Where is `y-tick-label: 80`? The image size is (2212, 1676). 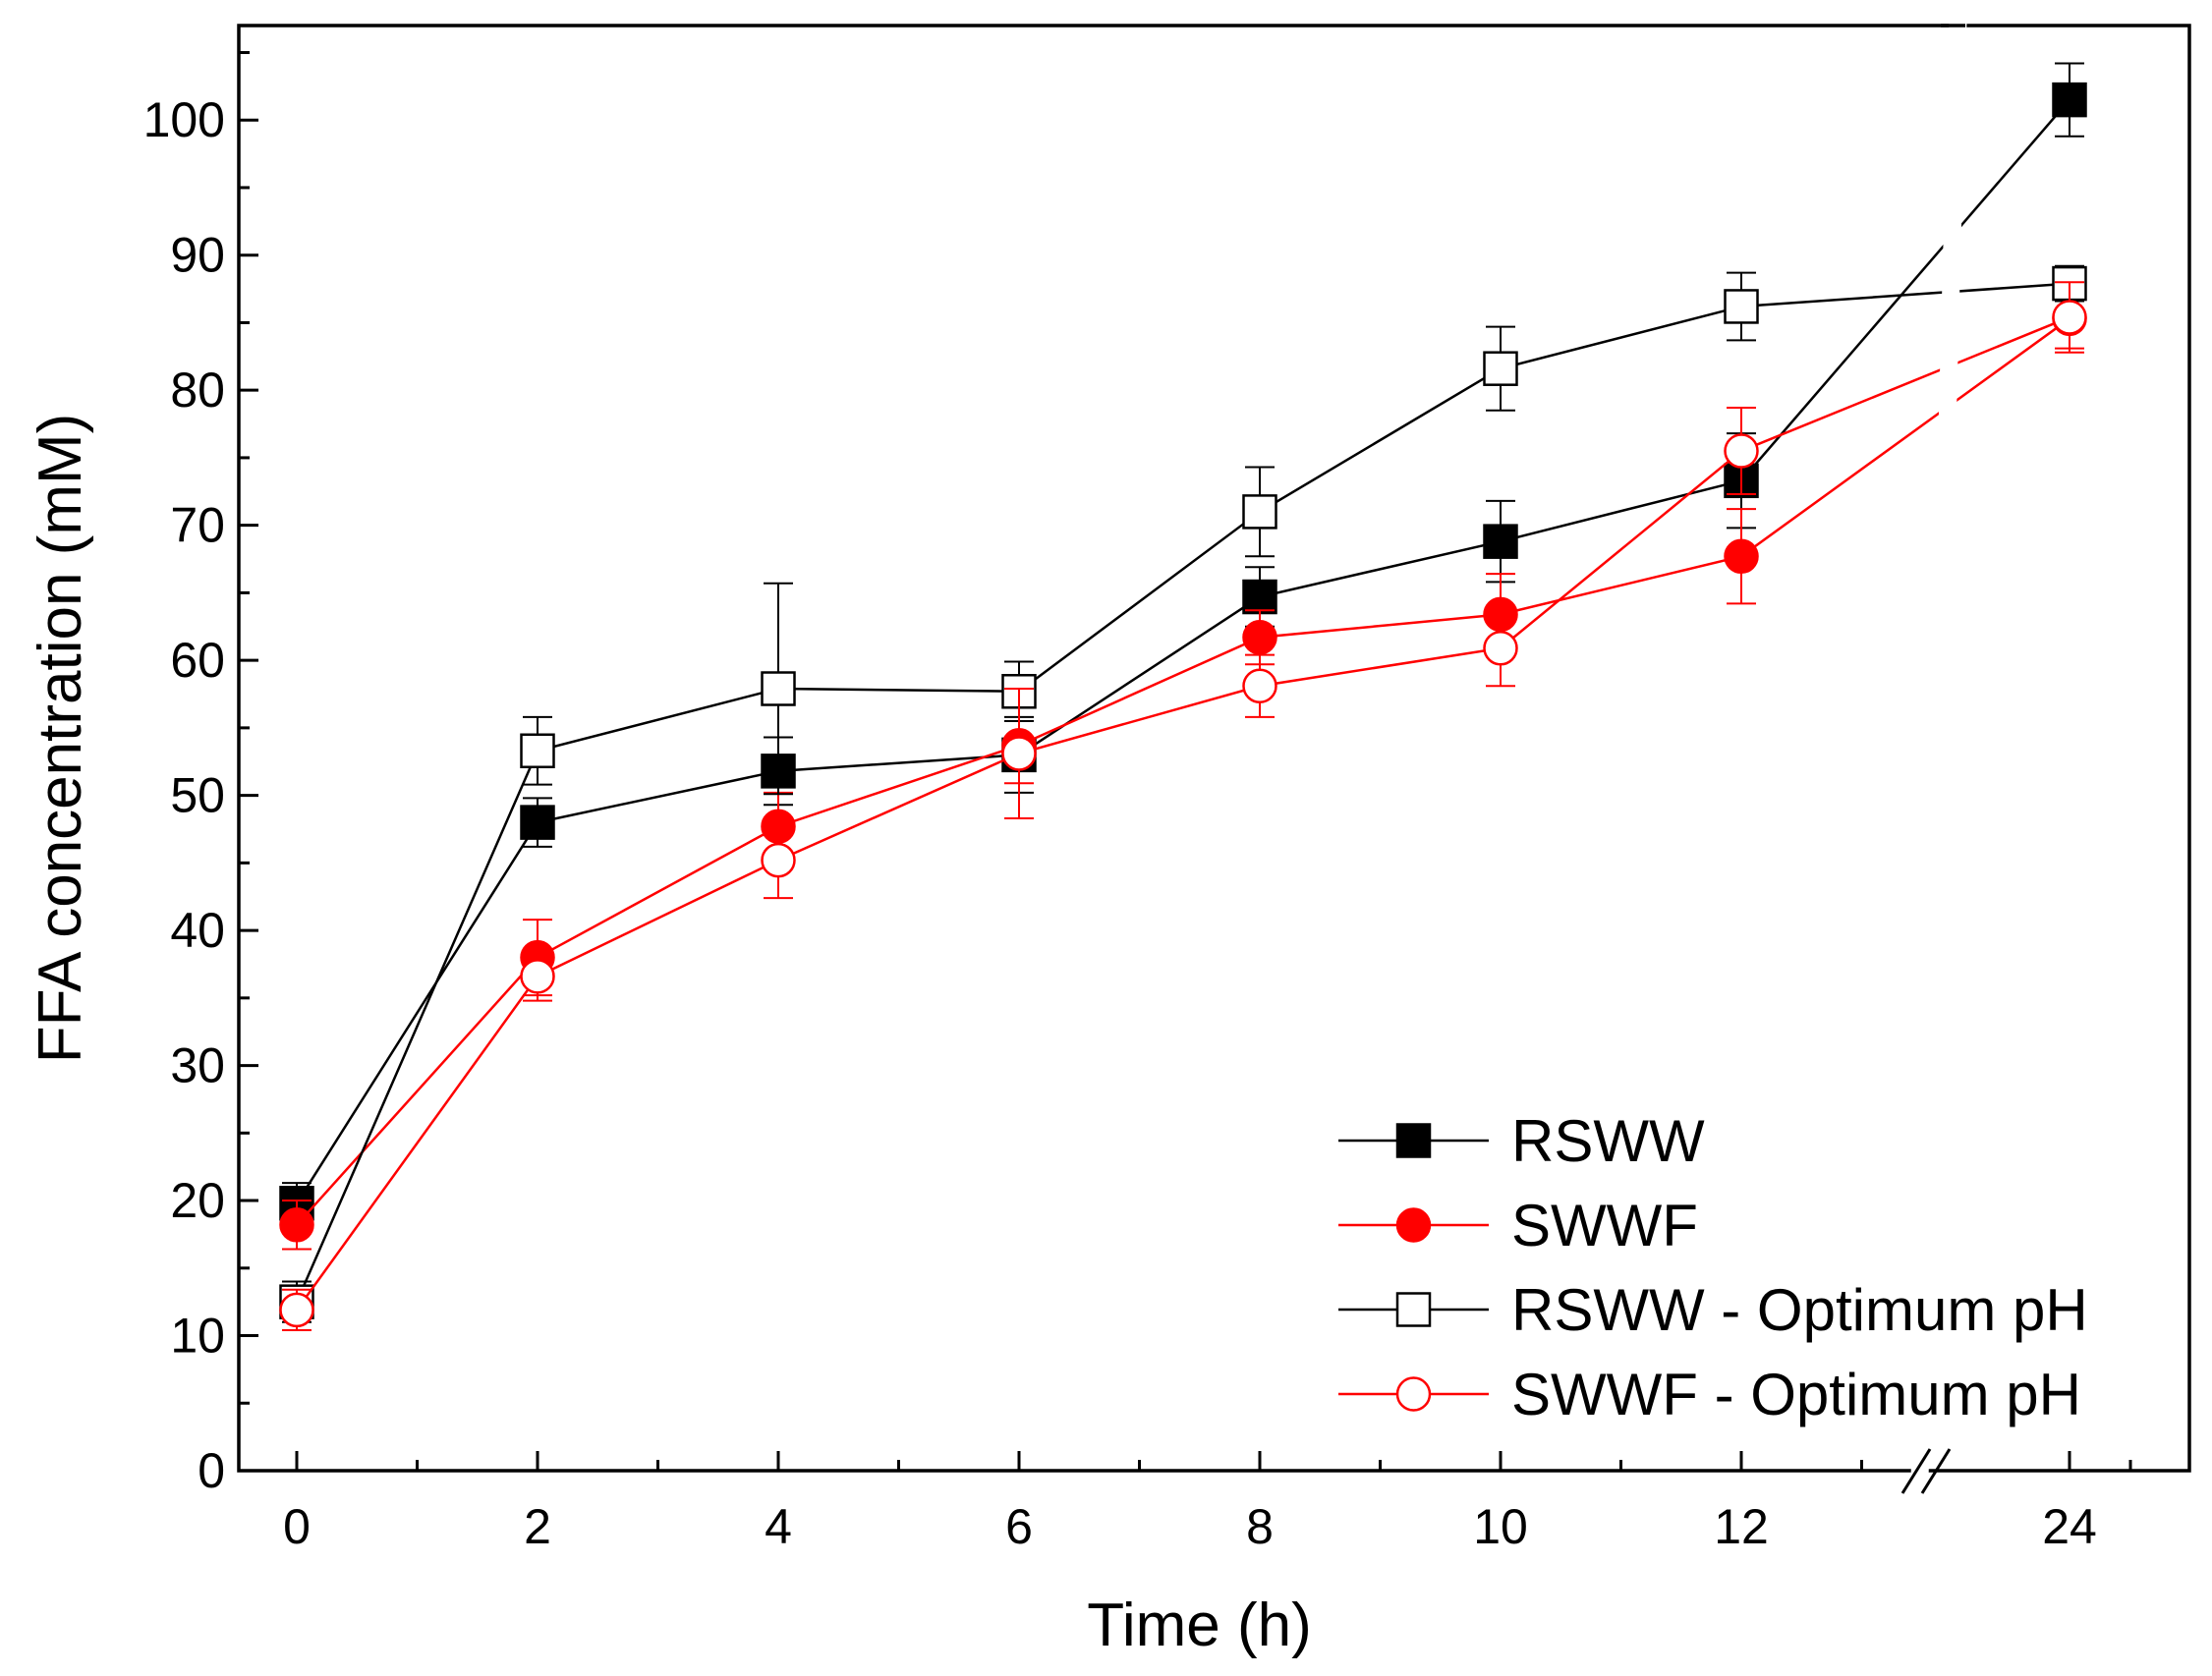 y-tick-label: 80 is located at coordinates (197, 390).